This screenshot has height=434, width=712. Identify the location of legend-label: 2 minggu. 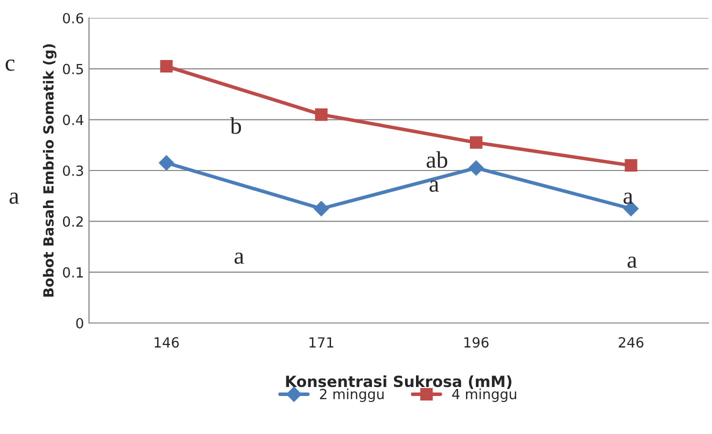
(352, 395).